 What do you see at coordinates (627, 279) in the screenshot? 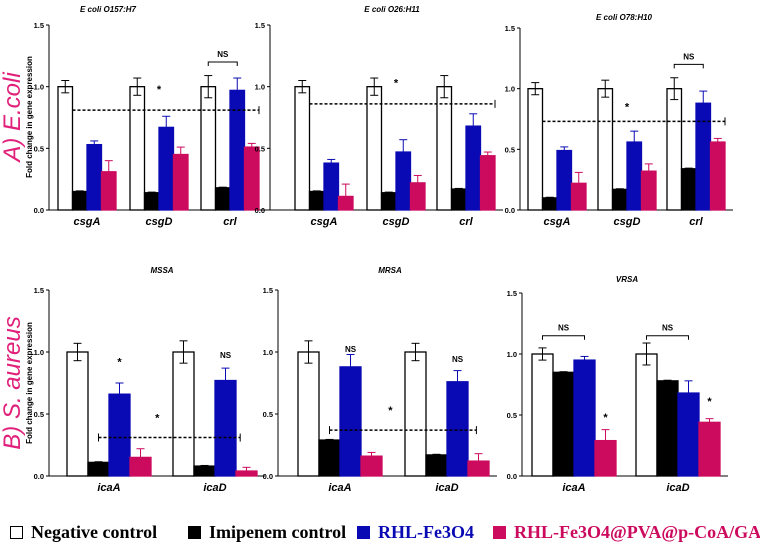
I see `panel-title: VRSA` at bounding box center [627, 279].